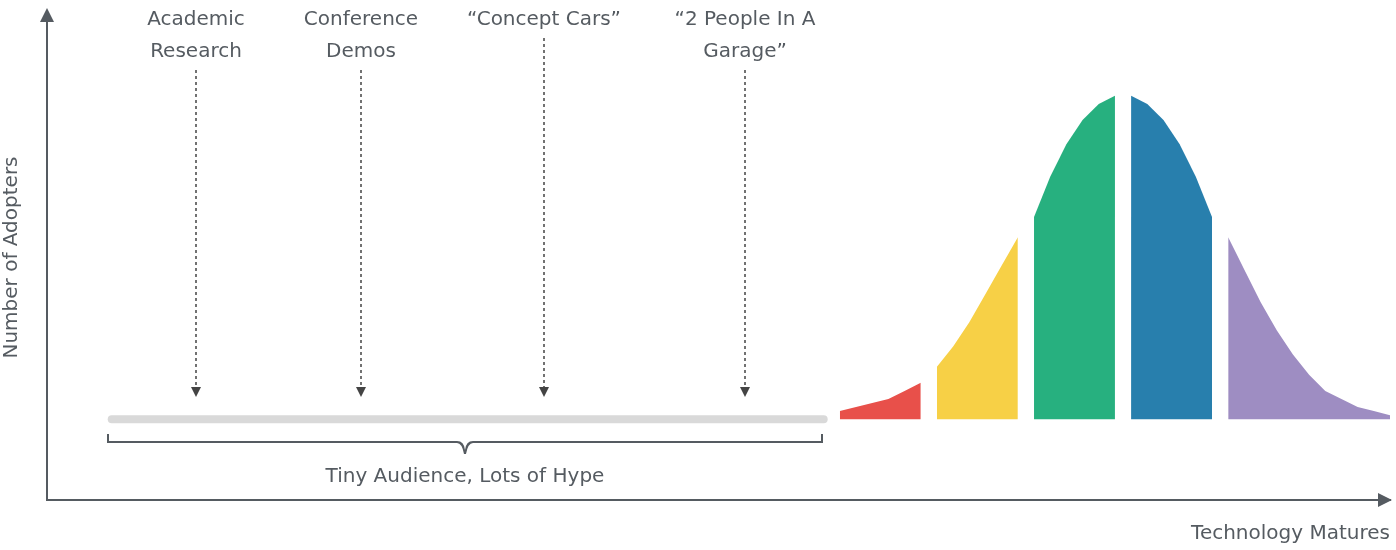 Image resolution: width=1396 pixels, height=550 pixels. Describe the element at coordinates (544, 18) in the screenshot. I see `text: “Concept Cars”` at that location.